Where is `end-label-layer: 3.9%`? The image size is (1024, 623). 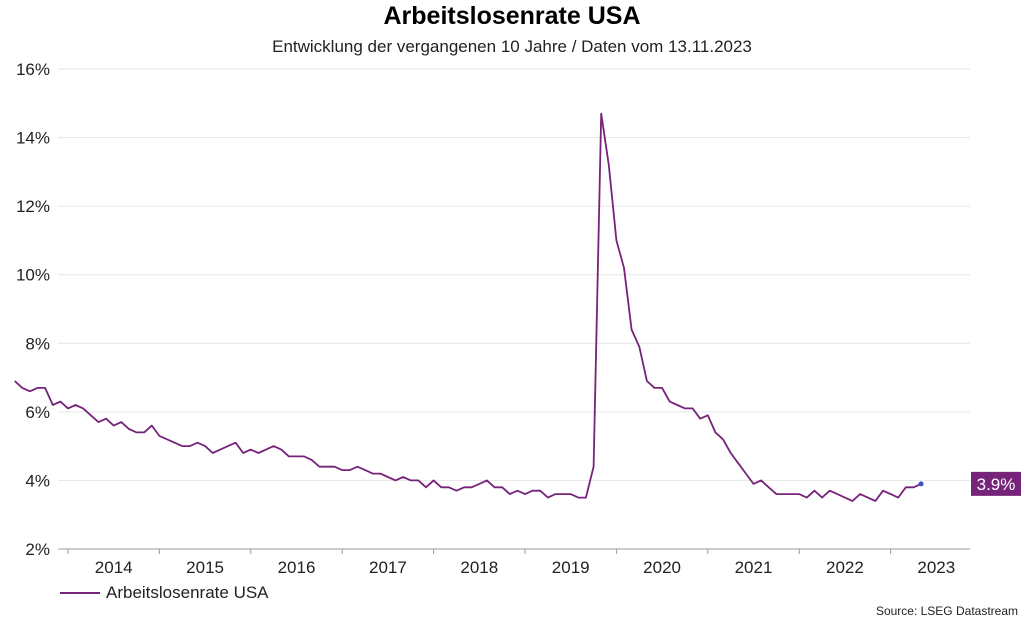
end-label-layer: 3.9% is located at coordinates (996, 483).